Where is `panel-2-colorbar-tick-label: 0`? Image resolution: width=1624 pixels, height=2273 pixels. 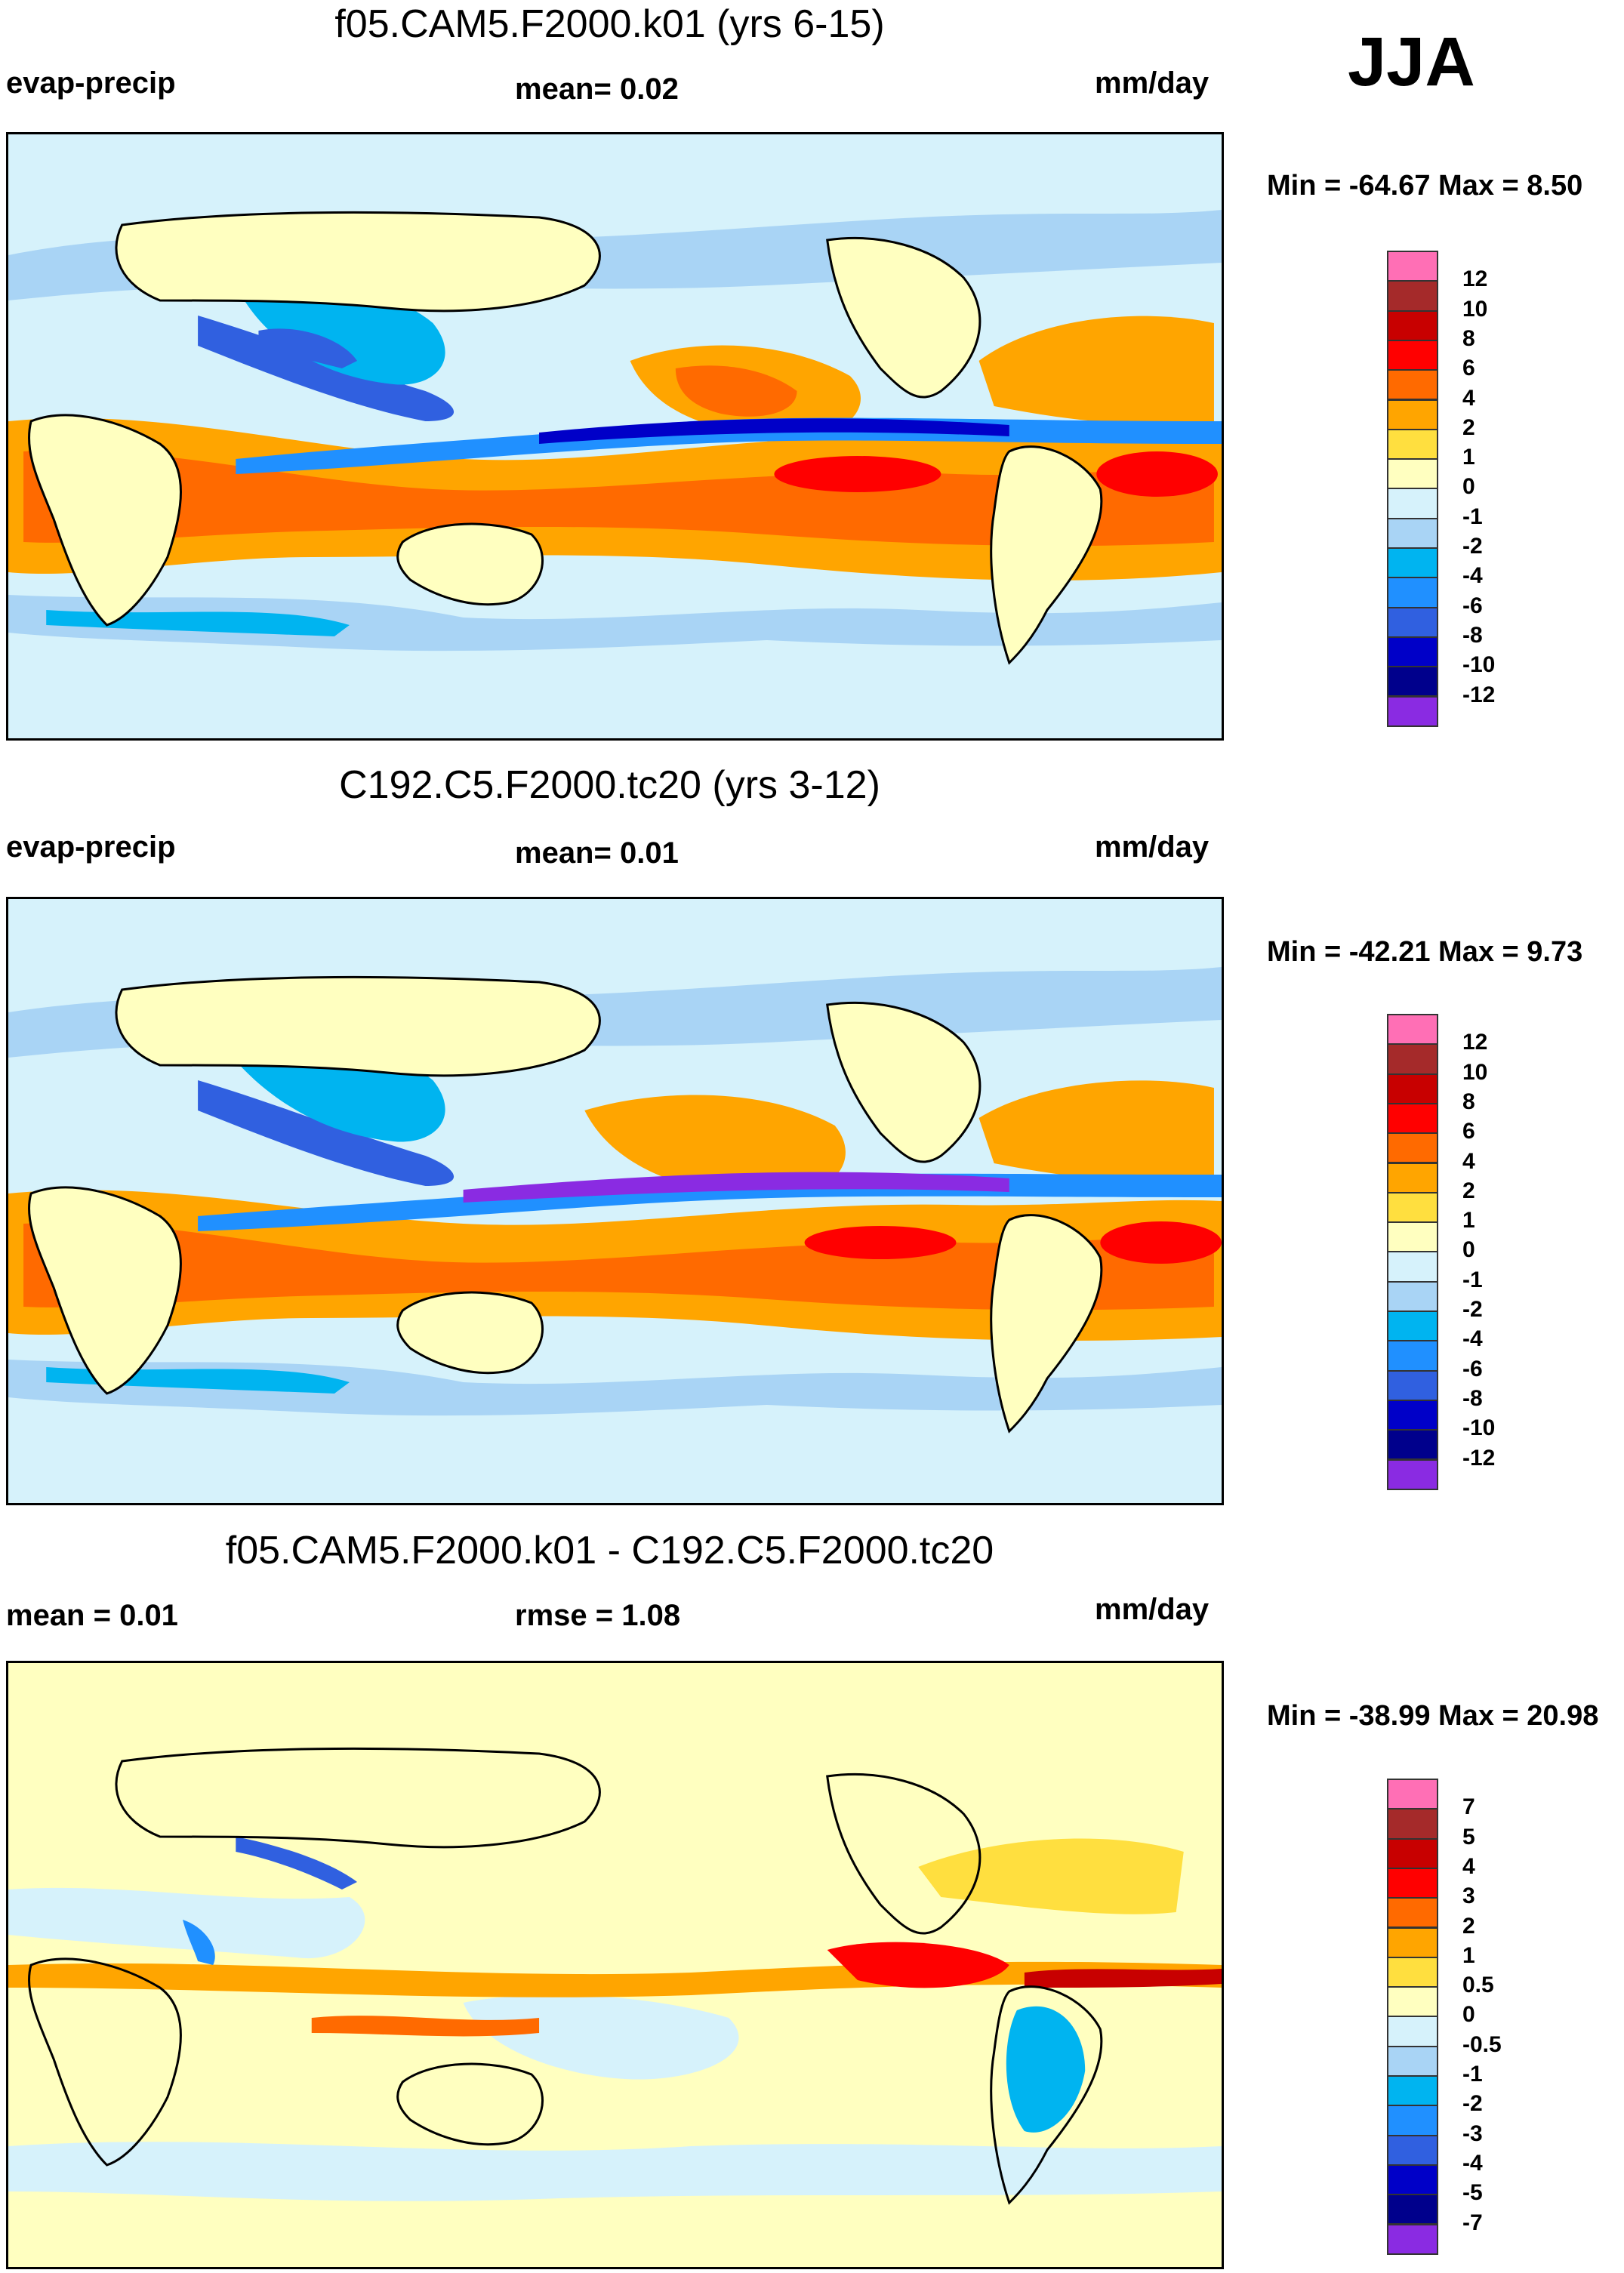 panel-2-colorbar-tick-label: 0 is located at coordinates (1468, 1250).